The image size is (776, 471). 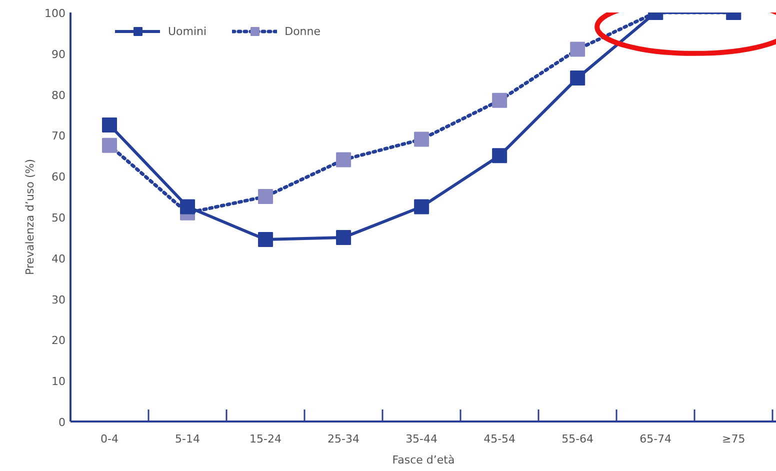 I want to click on x-tick-label: 25-34, so click(x=344, y=439).